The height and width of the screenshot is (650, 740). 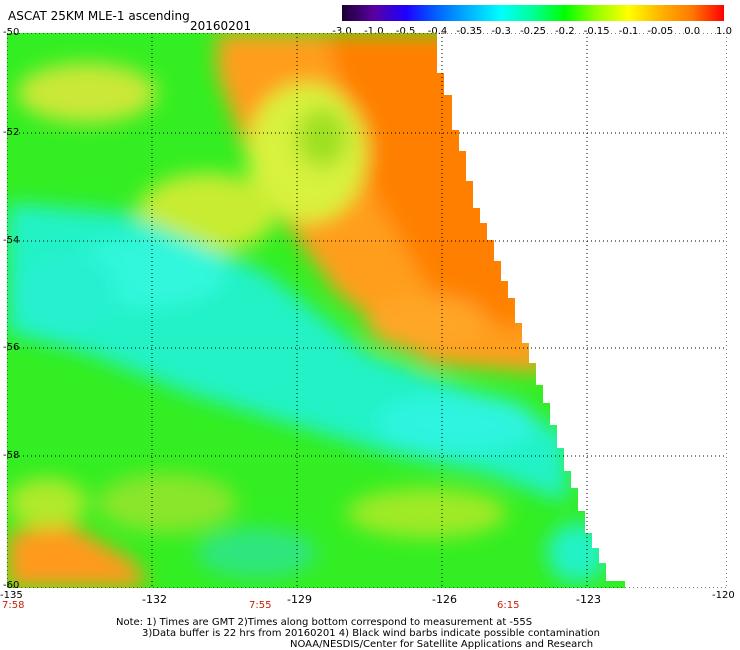 I want to click on map-date: 20160201, so click(x=221, y=26).